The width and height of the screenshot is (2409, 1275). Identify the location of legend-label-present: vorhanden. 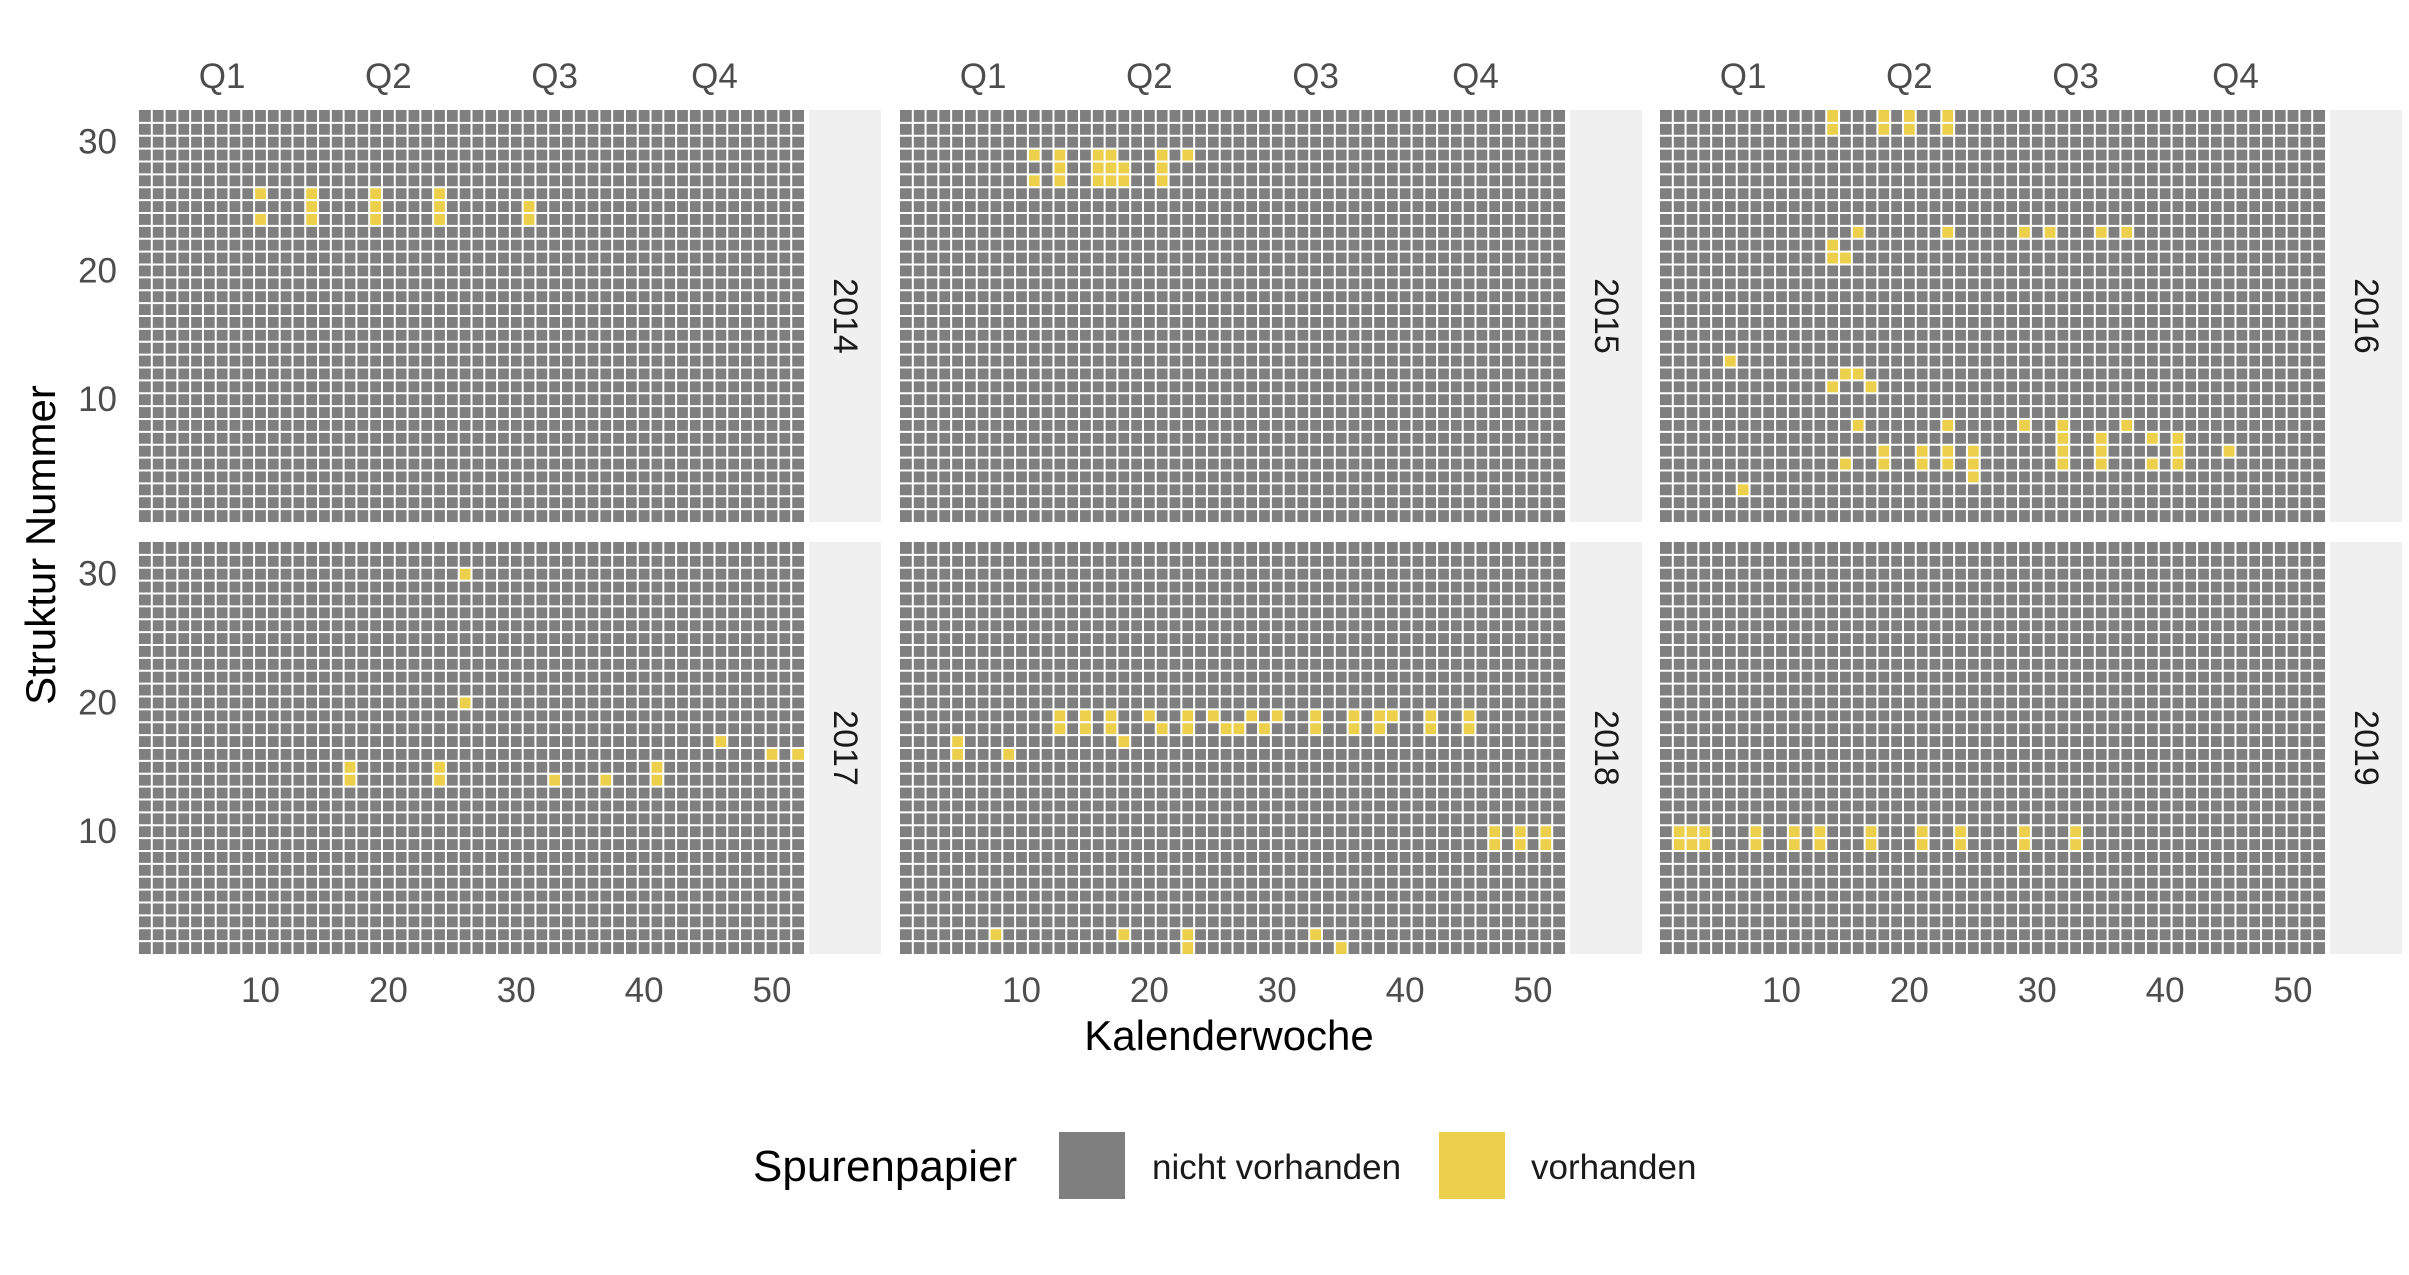
(1613, 1167).